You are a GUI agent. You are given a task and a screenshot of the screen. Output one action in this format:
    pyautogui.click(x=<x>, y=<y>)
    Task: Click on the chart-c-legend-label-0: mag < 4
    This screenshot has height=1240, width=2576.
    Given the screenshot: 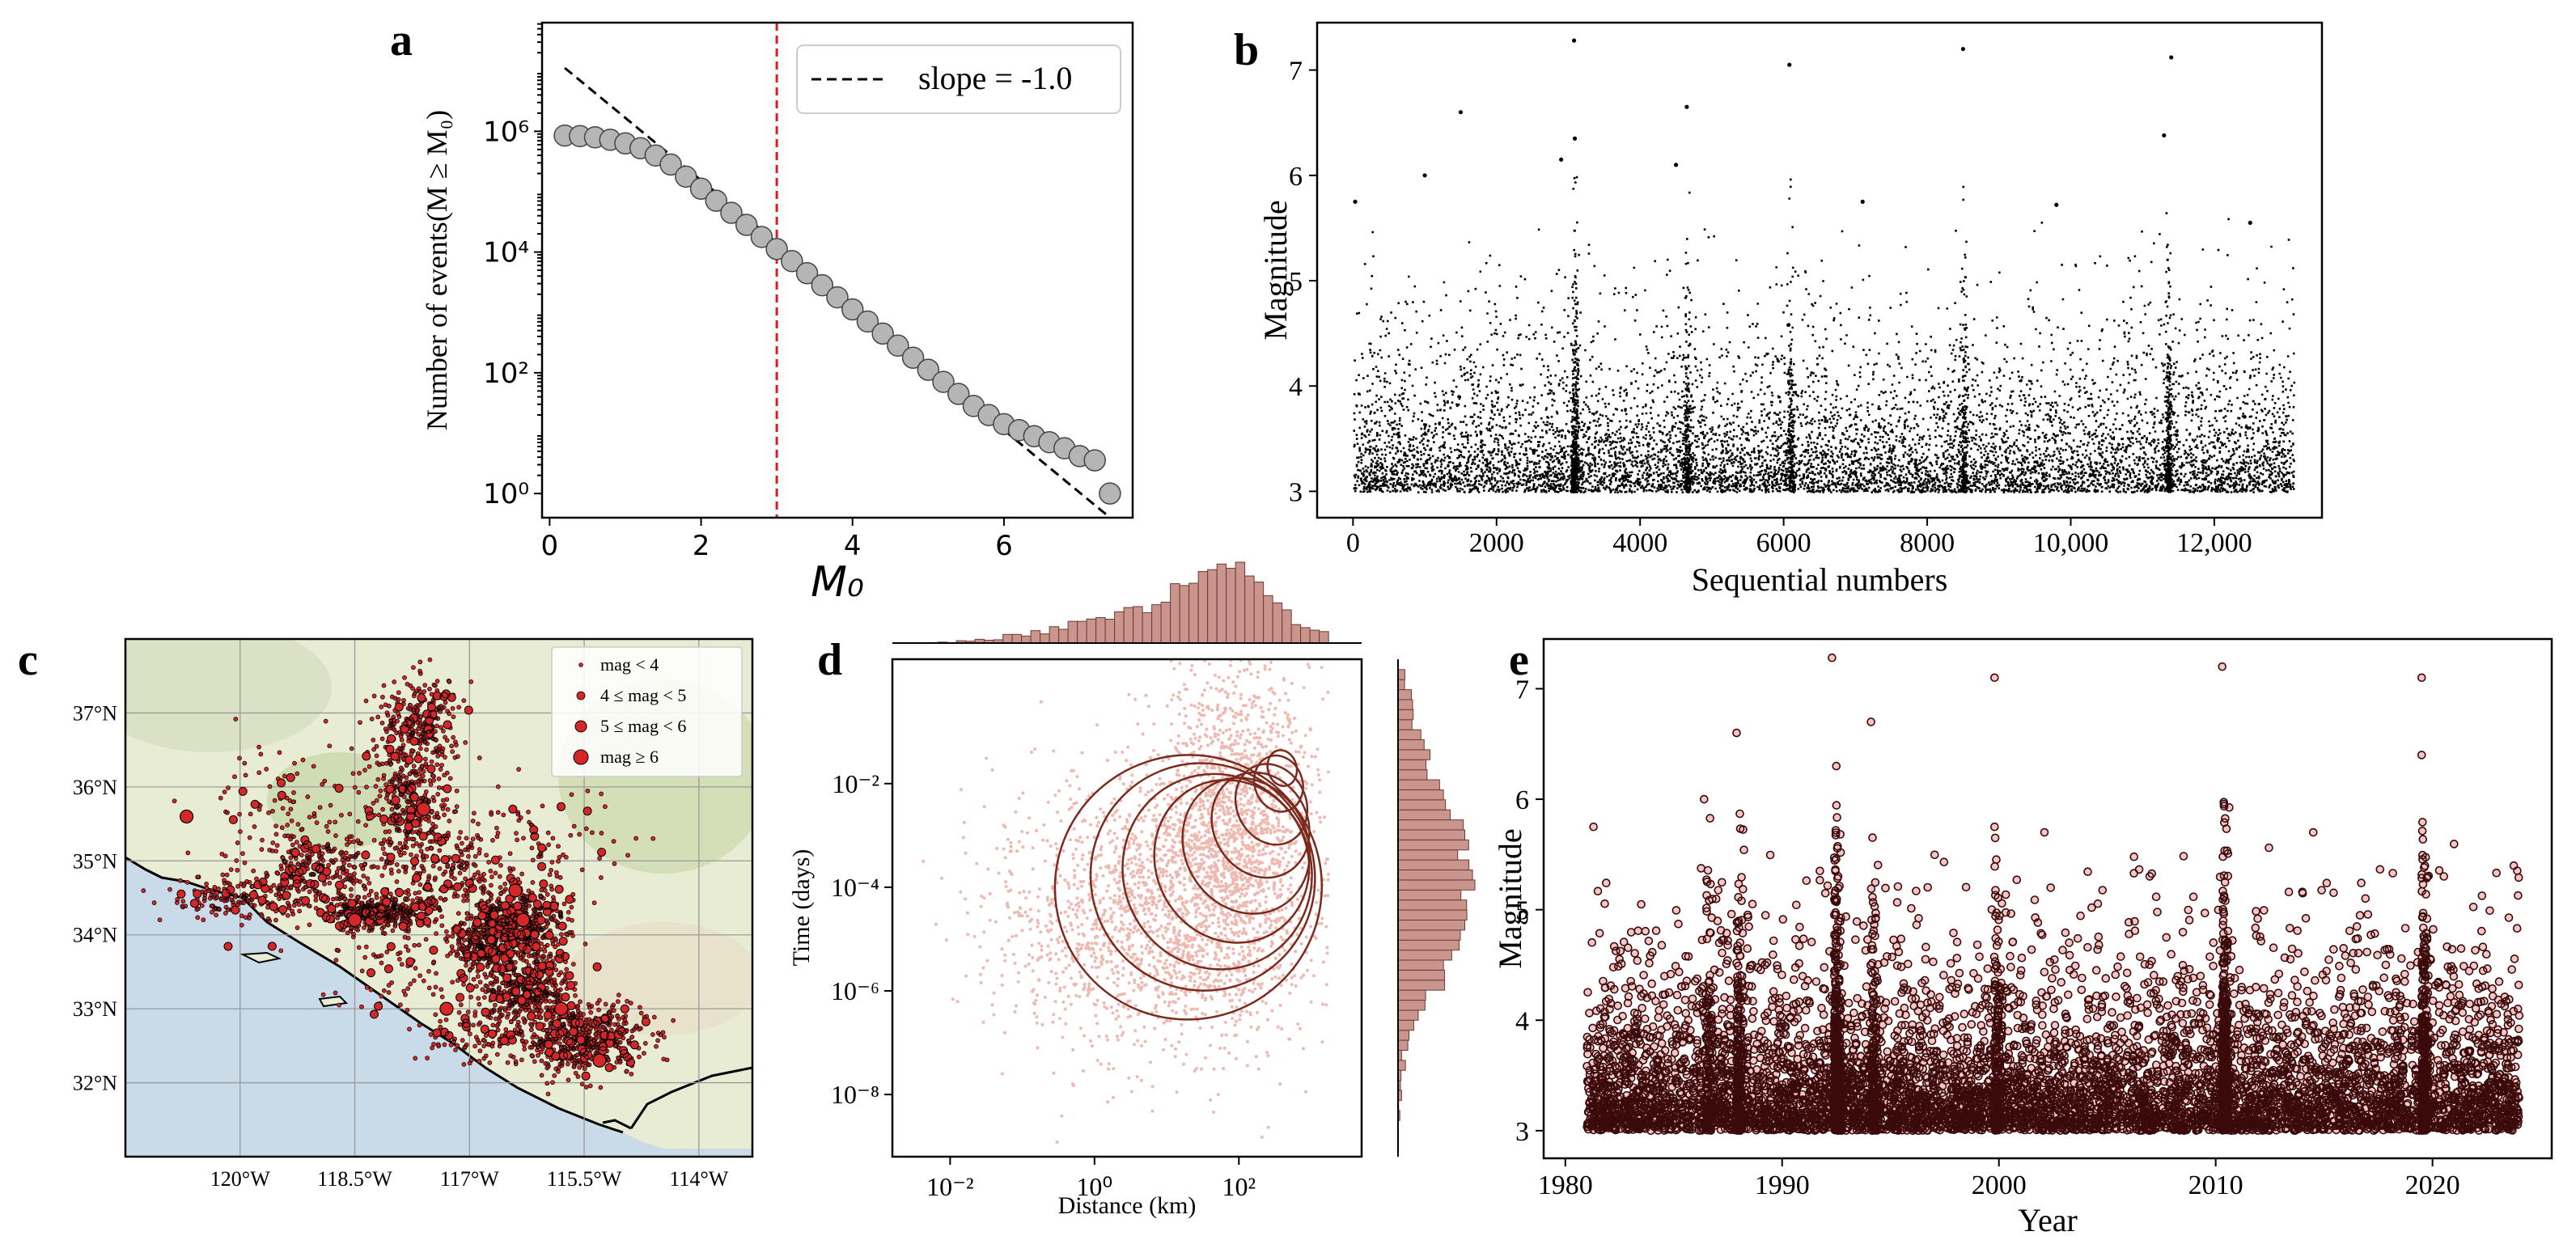 What is the action you would take?
    pyautogui.click(x=629, y=664)
    